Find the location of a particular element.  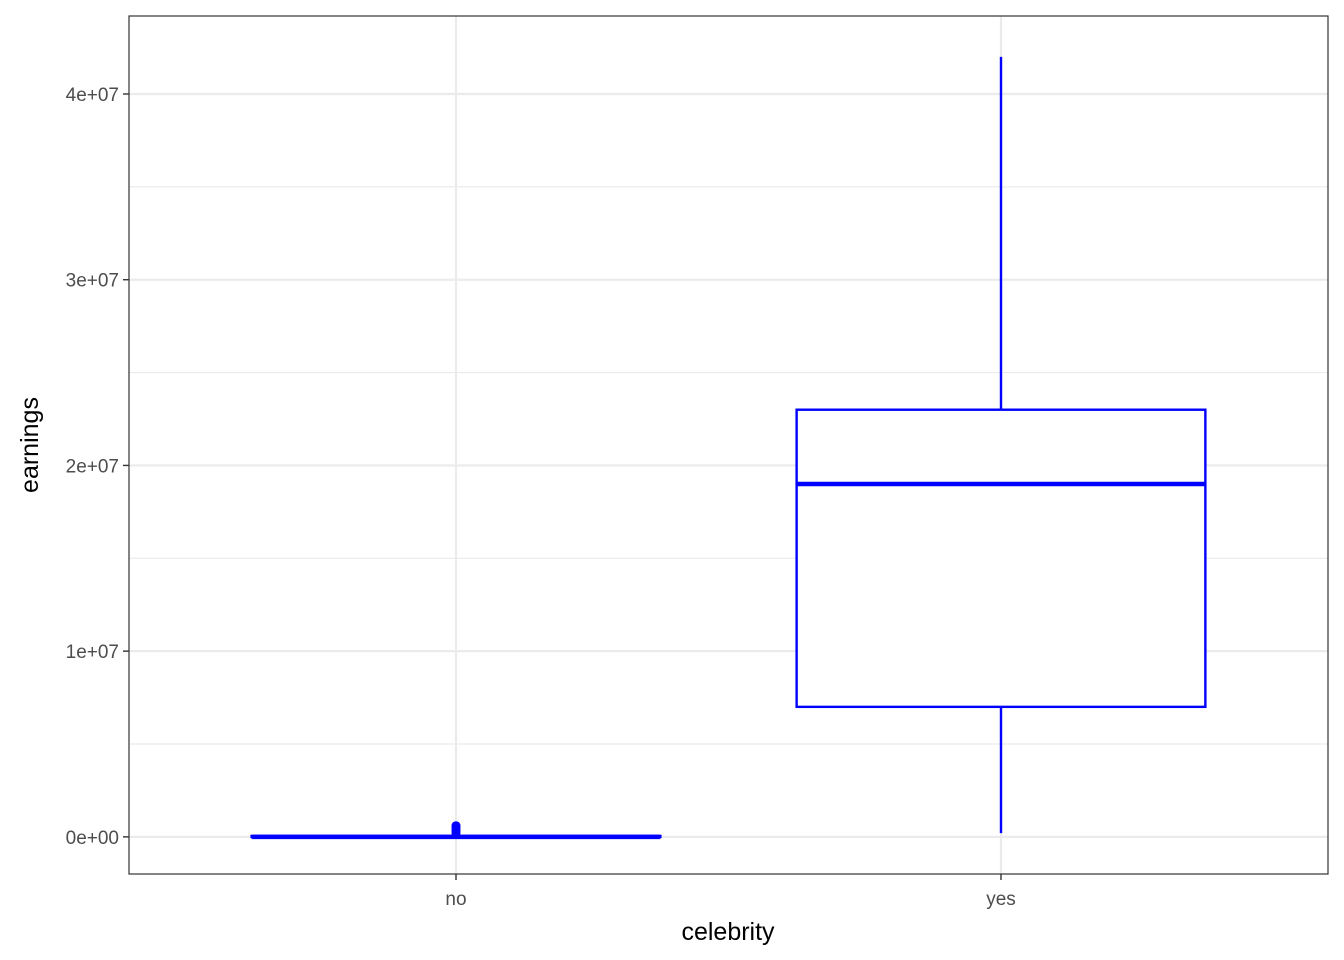

outlier-point is located at coordinates (456, 826).